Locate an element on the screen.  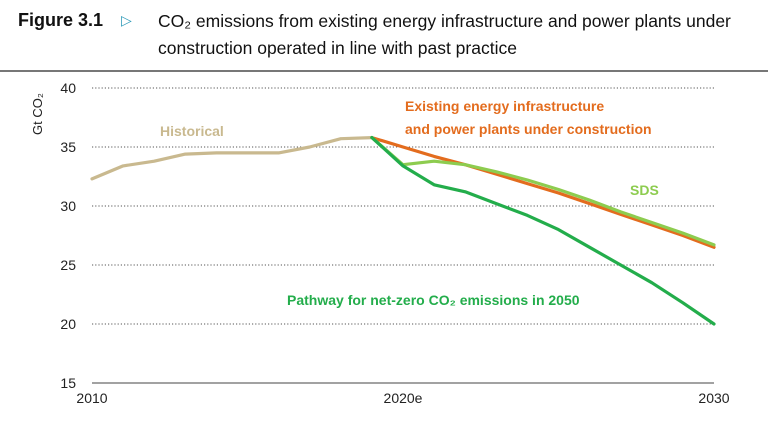
x-tick-label: 2020e is located at coordinates (403, 398).